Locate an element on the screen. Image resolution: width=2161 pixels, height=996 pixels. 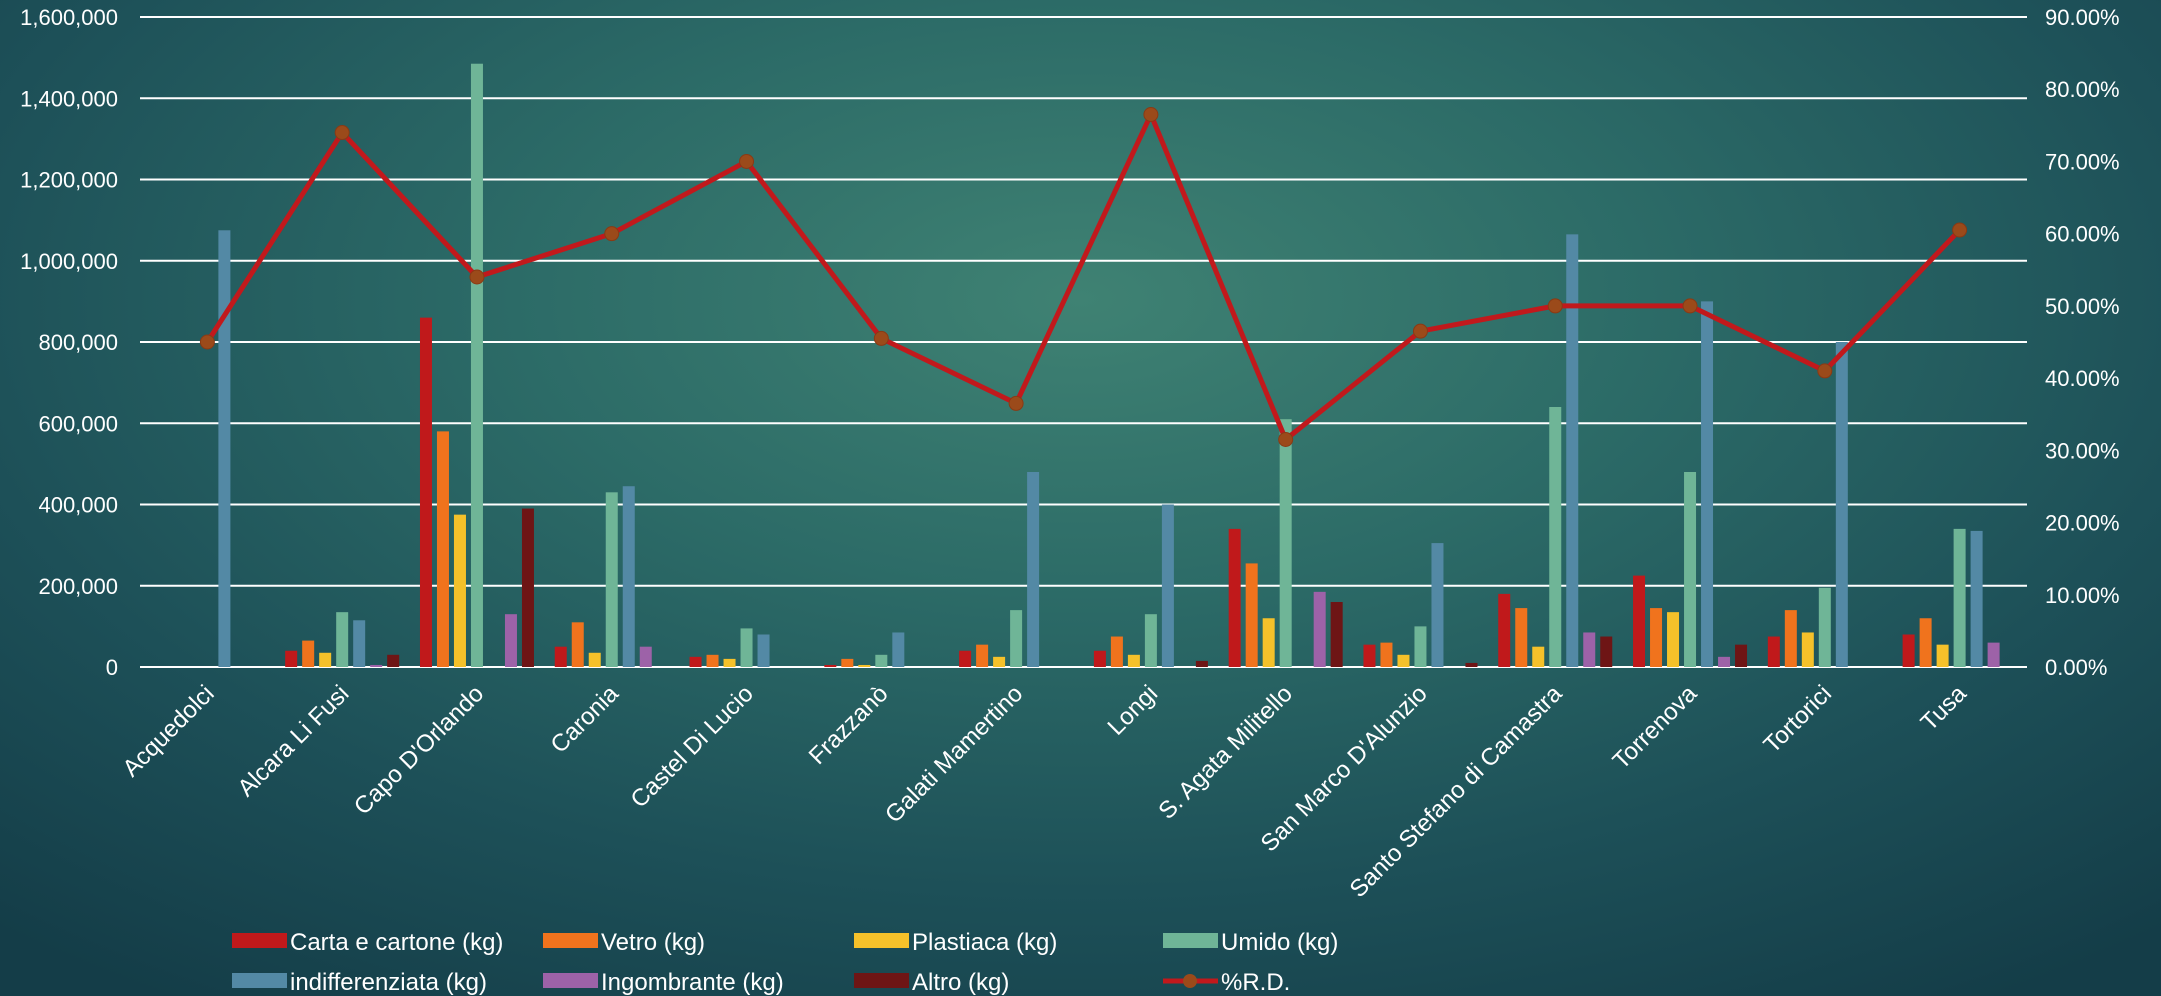
category-label: Galati Mamertino is located at coordinates (954, 754).